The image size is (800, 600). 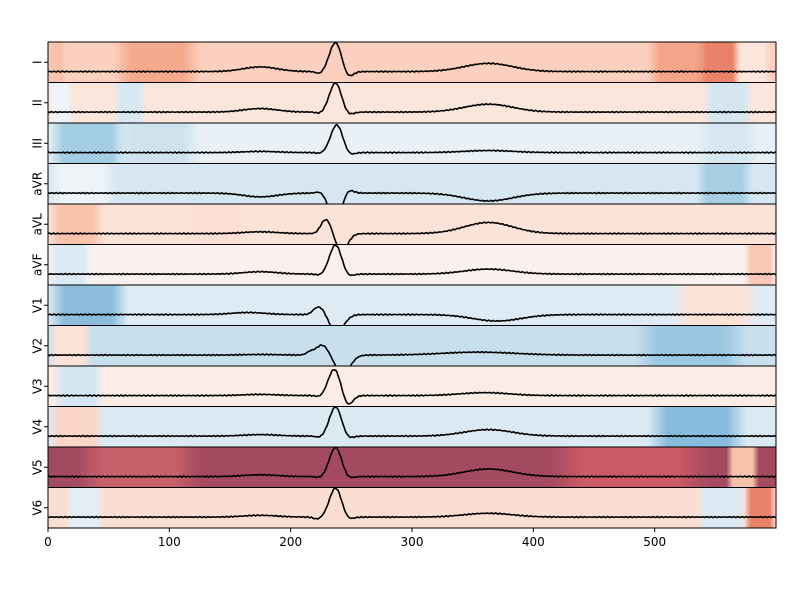 I want to click on x-tick-label-400: 400, so click(x=533, y=542).